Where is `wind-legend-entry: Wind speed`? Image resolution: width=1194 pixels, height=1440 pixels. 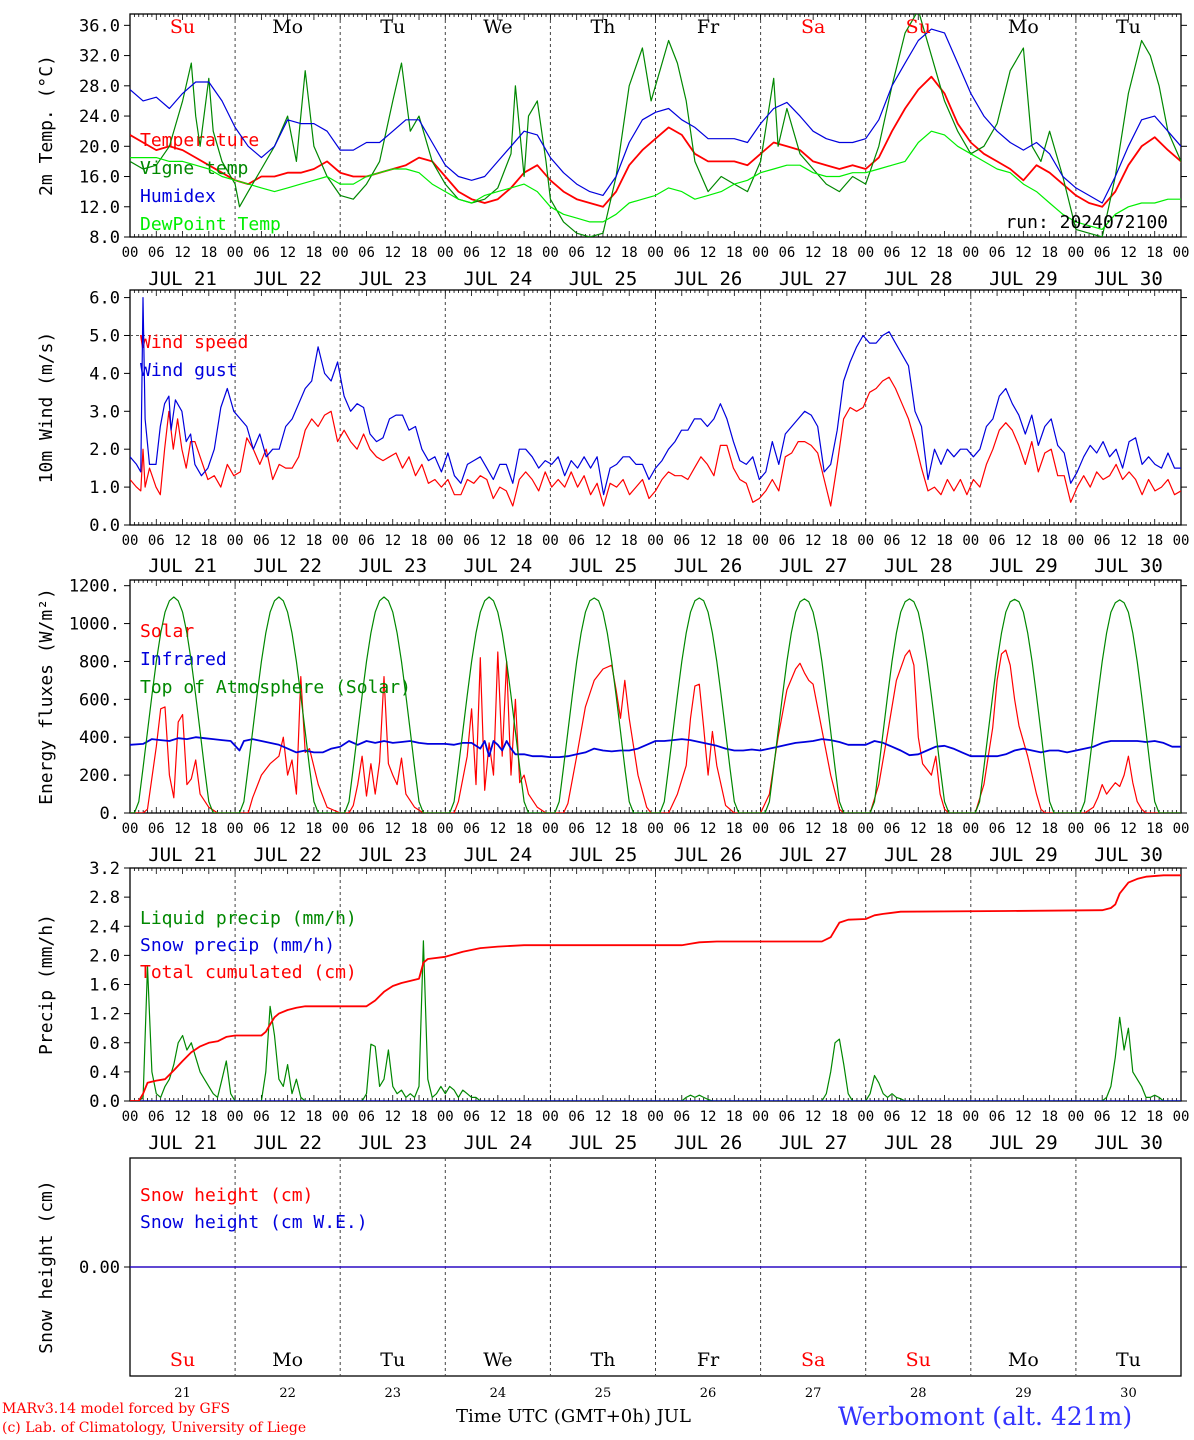 wind-legend-entry: Wind speed is located at coordinates (194, 342).